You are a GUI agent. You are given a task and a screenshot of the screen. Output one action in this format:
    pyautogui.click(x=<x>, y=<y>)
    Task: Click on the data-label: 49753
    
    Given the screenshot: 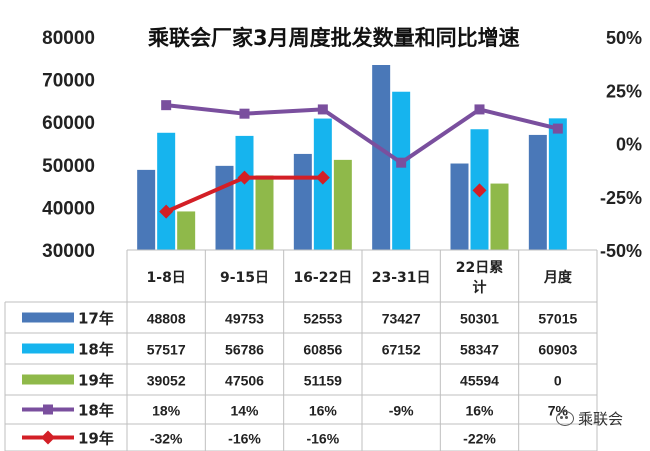 What is the action you would take?
    pyautogui.click(x=244, y=319)
    